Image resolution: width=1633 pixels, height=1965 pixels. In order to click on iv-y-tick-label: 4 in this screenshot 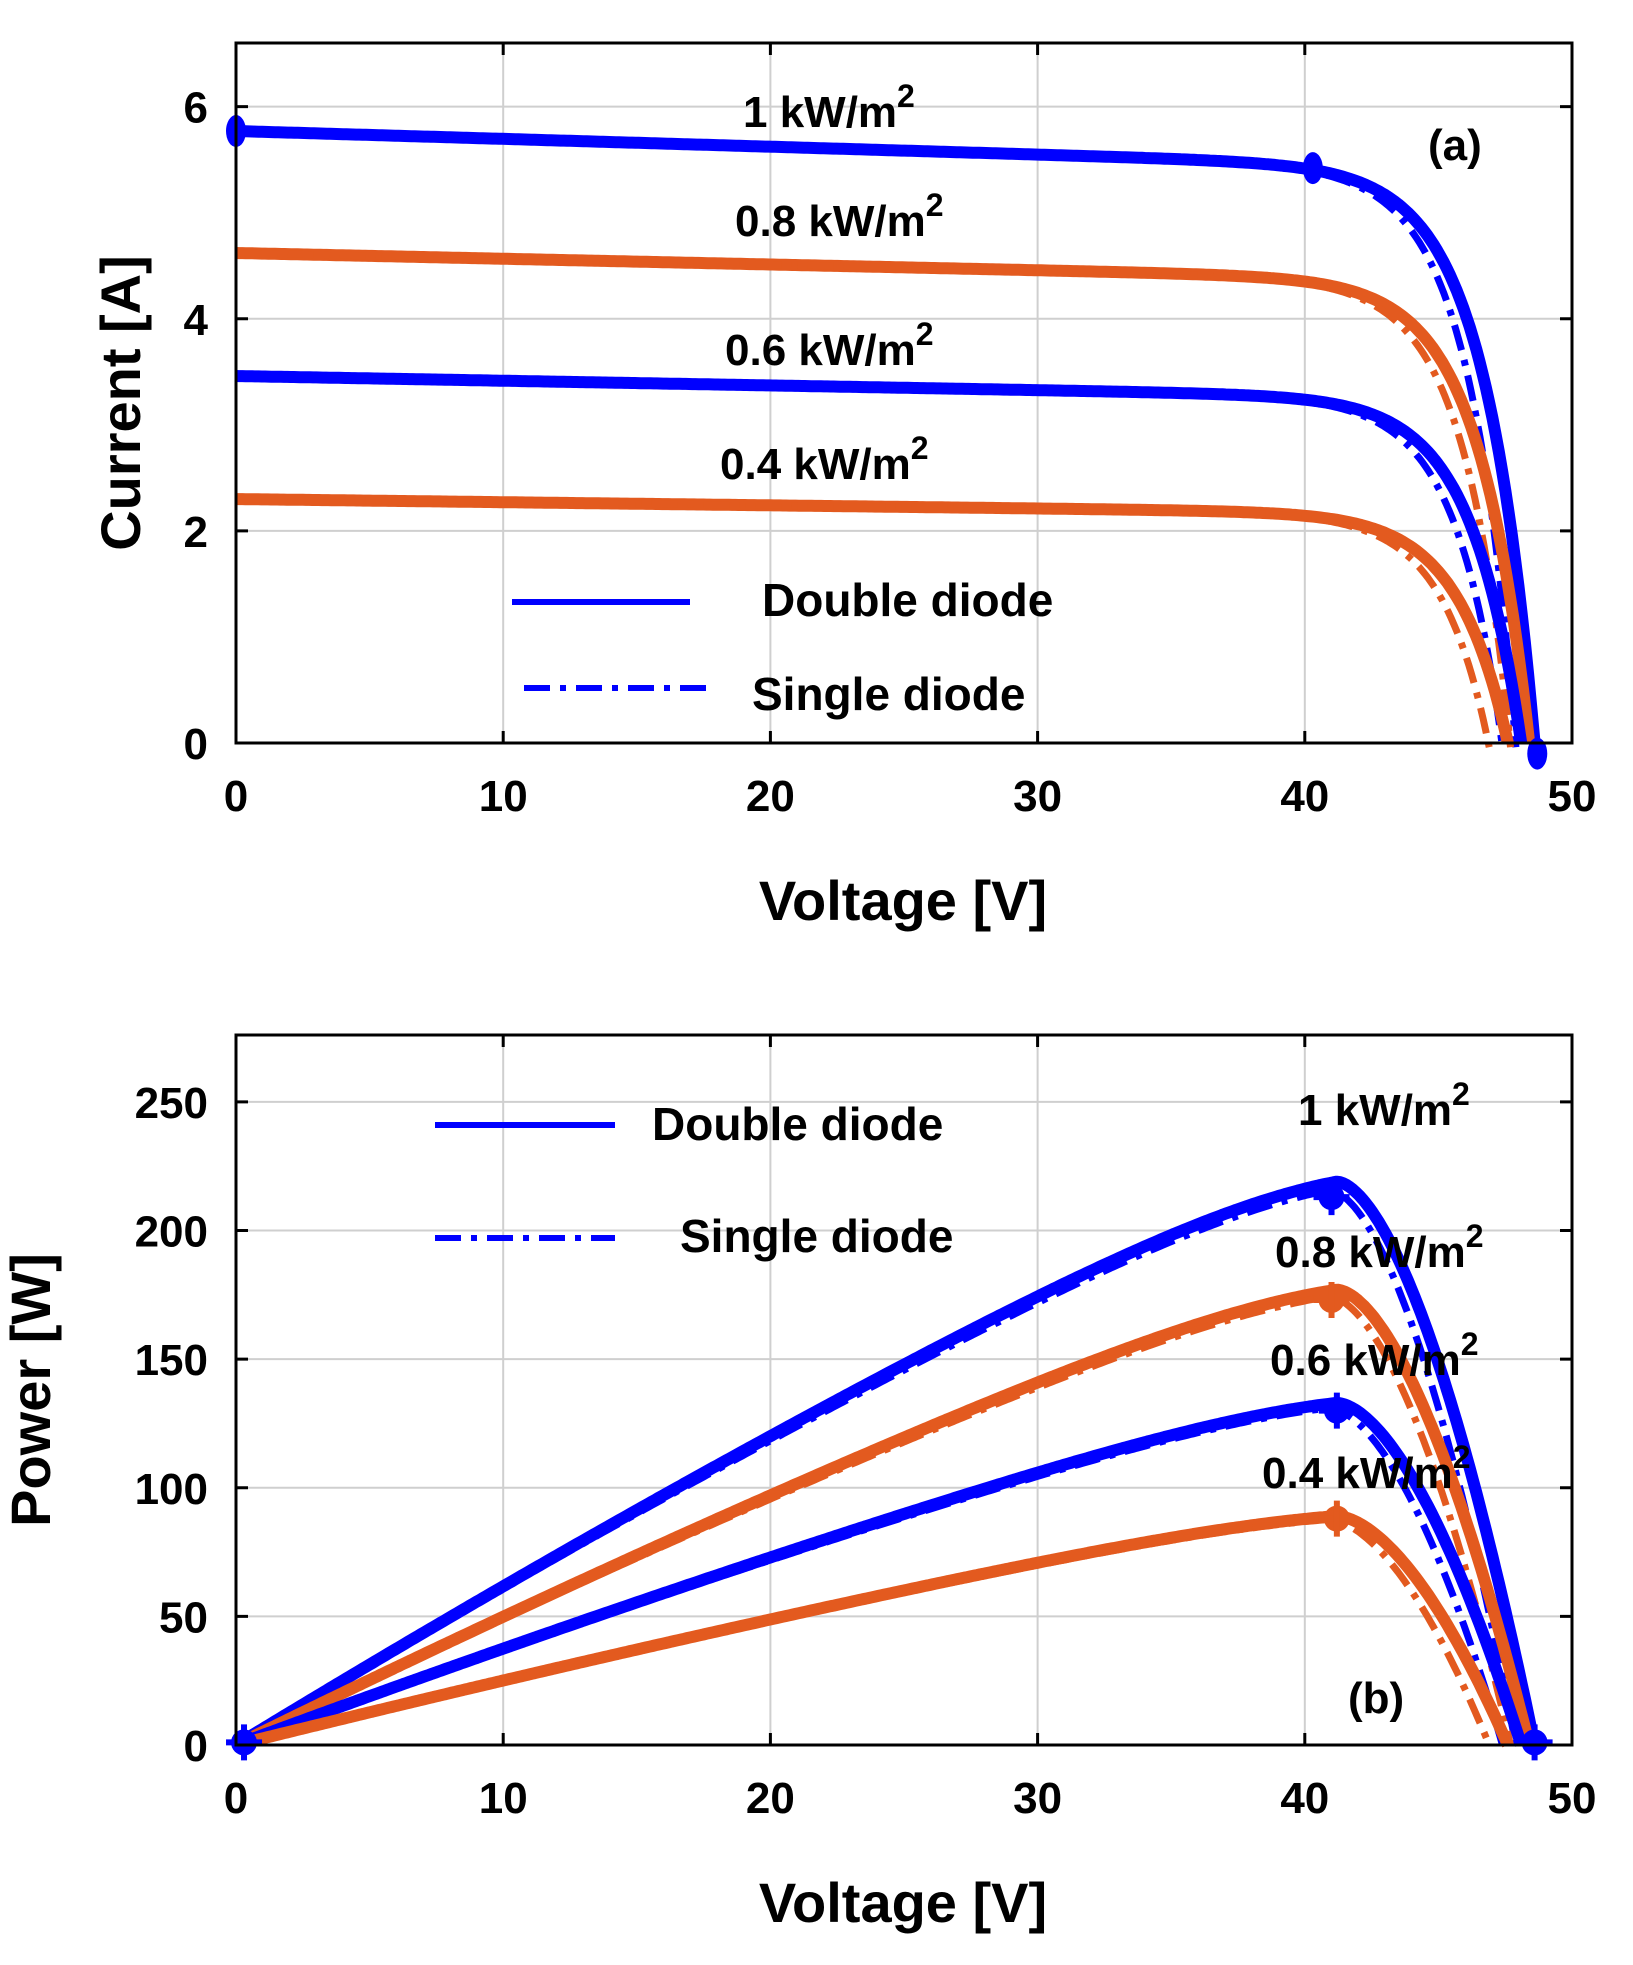, I will do `click(196, 320)`.